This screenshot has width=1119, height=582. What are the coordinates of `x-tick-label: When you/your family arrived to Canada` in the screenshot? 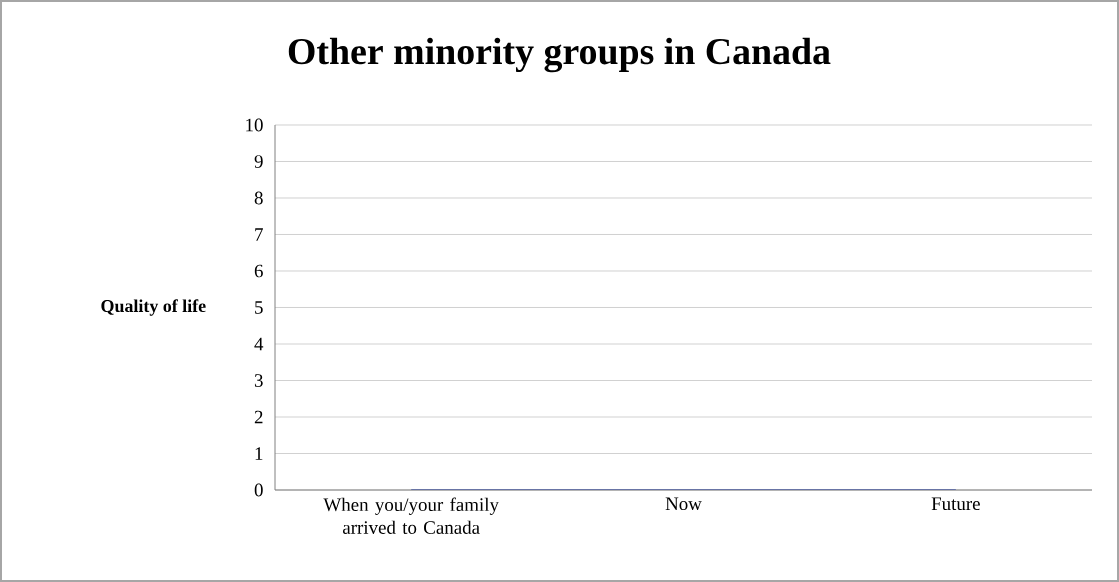 It's located at (411, 515).